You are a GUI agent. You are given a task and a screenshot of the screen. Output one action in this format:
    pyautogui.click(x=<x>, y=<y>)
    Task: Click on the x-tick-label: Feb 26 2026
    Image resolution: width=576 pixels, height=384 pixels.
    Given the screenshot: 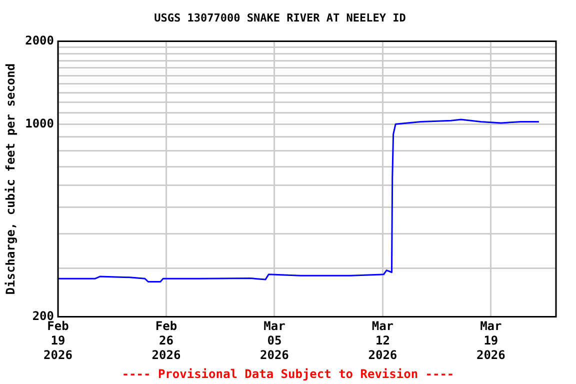 What is the action you would take?
    pyautogui.click(x=166, y=340)
    